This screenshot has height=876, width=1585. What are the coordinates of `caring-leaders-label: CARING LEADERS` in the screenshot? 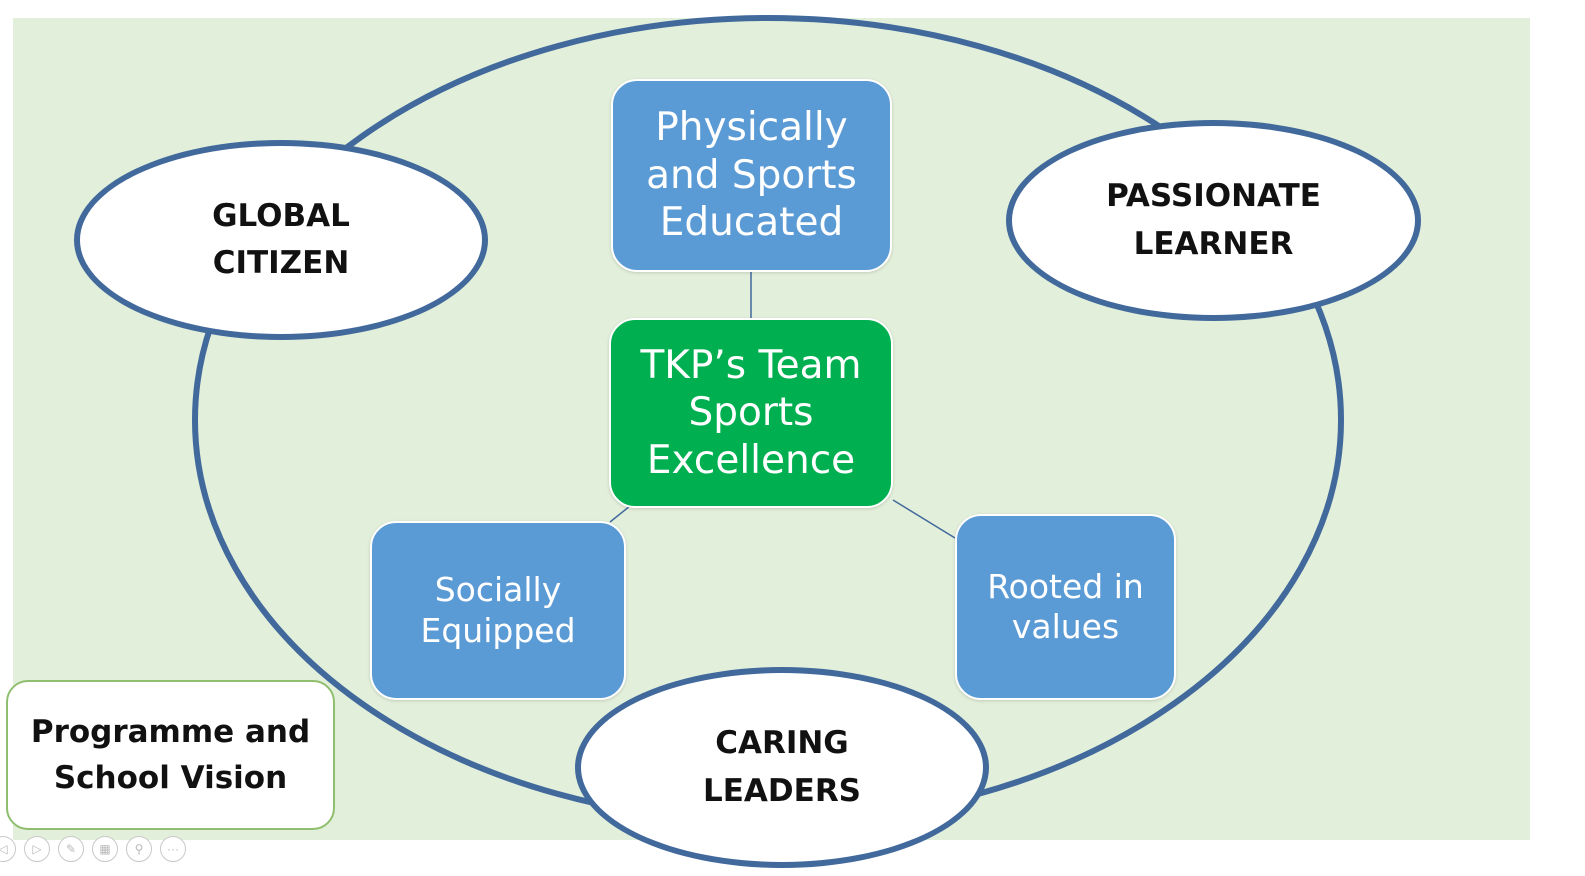 It's located at (782, 767).